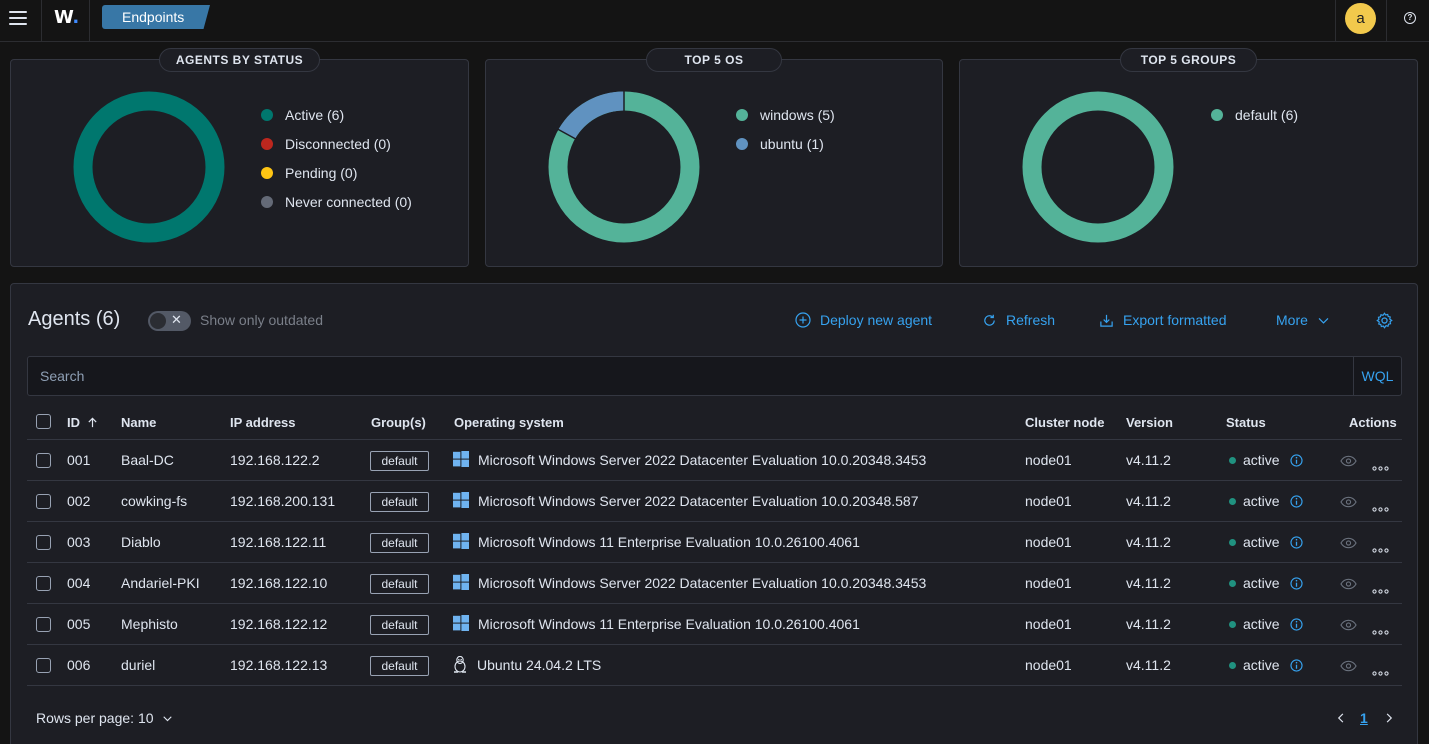 The image size is (1429, 744). Describe the element at coordinates (876, 320) in the screenshot. I see `deploy-label: Deploy new agent` at that location.